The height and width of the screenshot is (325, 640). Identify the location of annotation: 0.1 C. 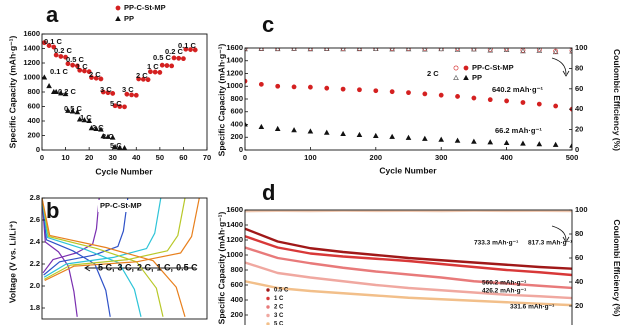
(59, 71).